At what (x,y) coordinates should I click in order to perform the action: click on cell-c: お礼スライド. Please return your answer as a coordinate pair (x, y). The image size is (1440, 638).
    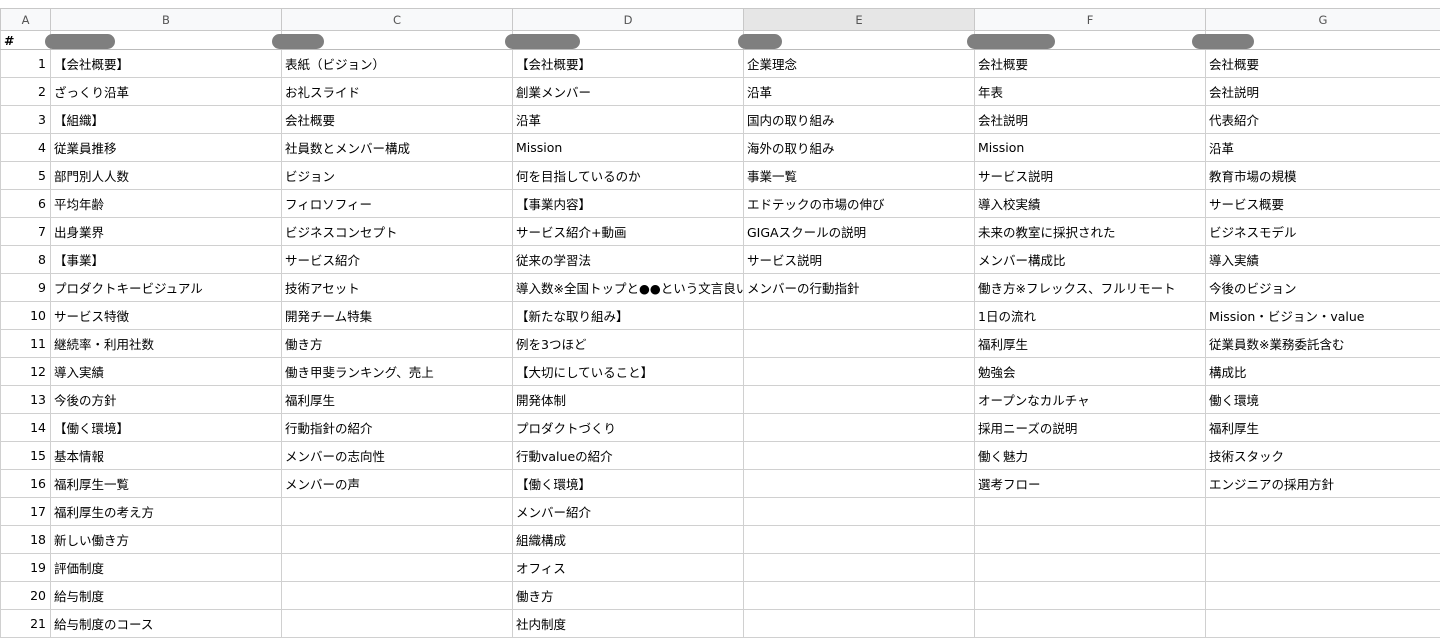
    Looking at the image, I should click on (397, 92).